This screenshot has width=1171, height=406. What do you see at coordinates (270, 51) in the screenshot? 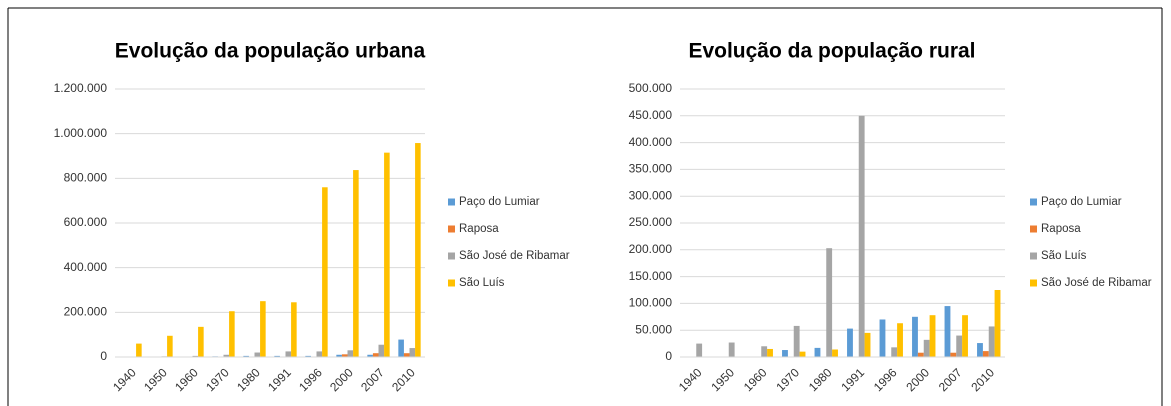
I see `chart-title: Evolução da população urbana` at bounding box center [270, 51].